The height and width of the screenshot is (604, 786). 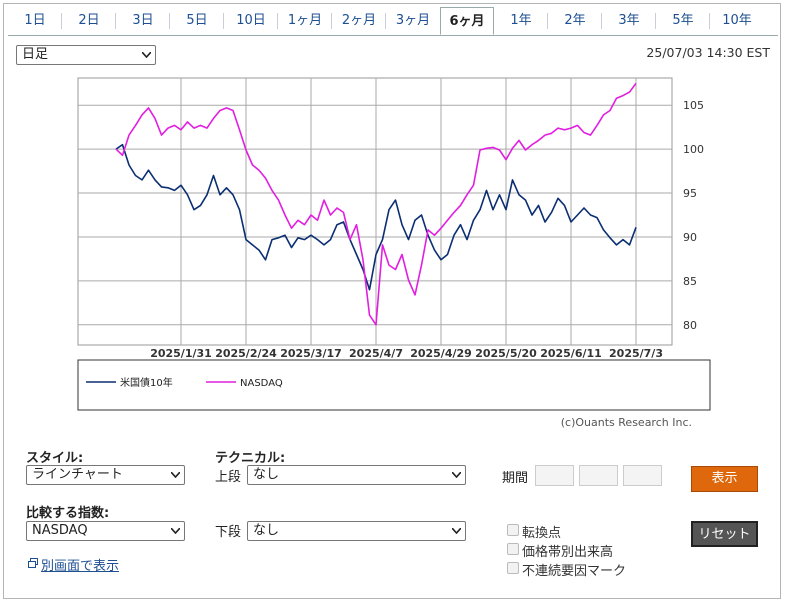 I want to click on style-select: ラインチャート, so click(x=105, y=475).